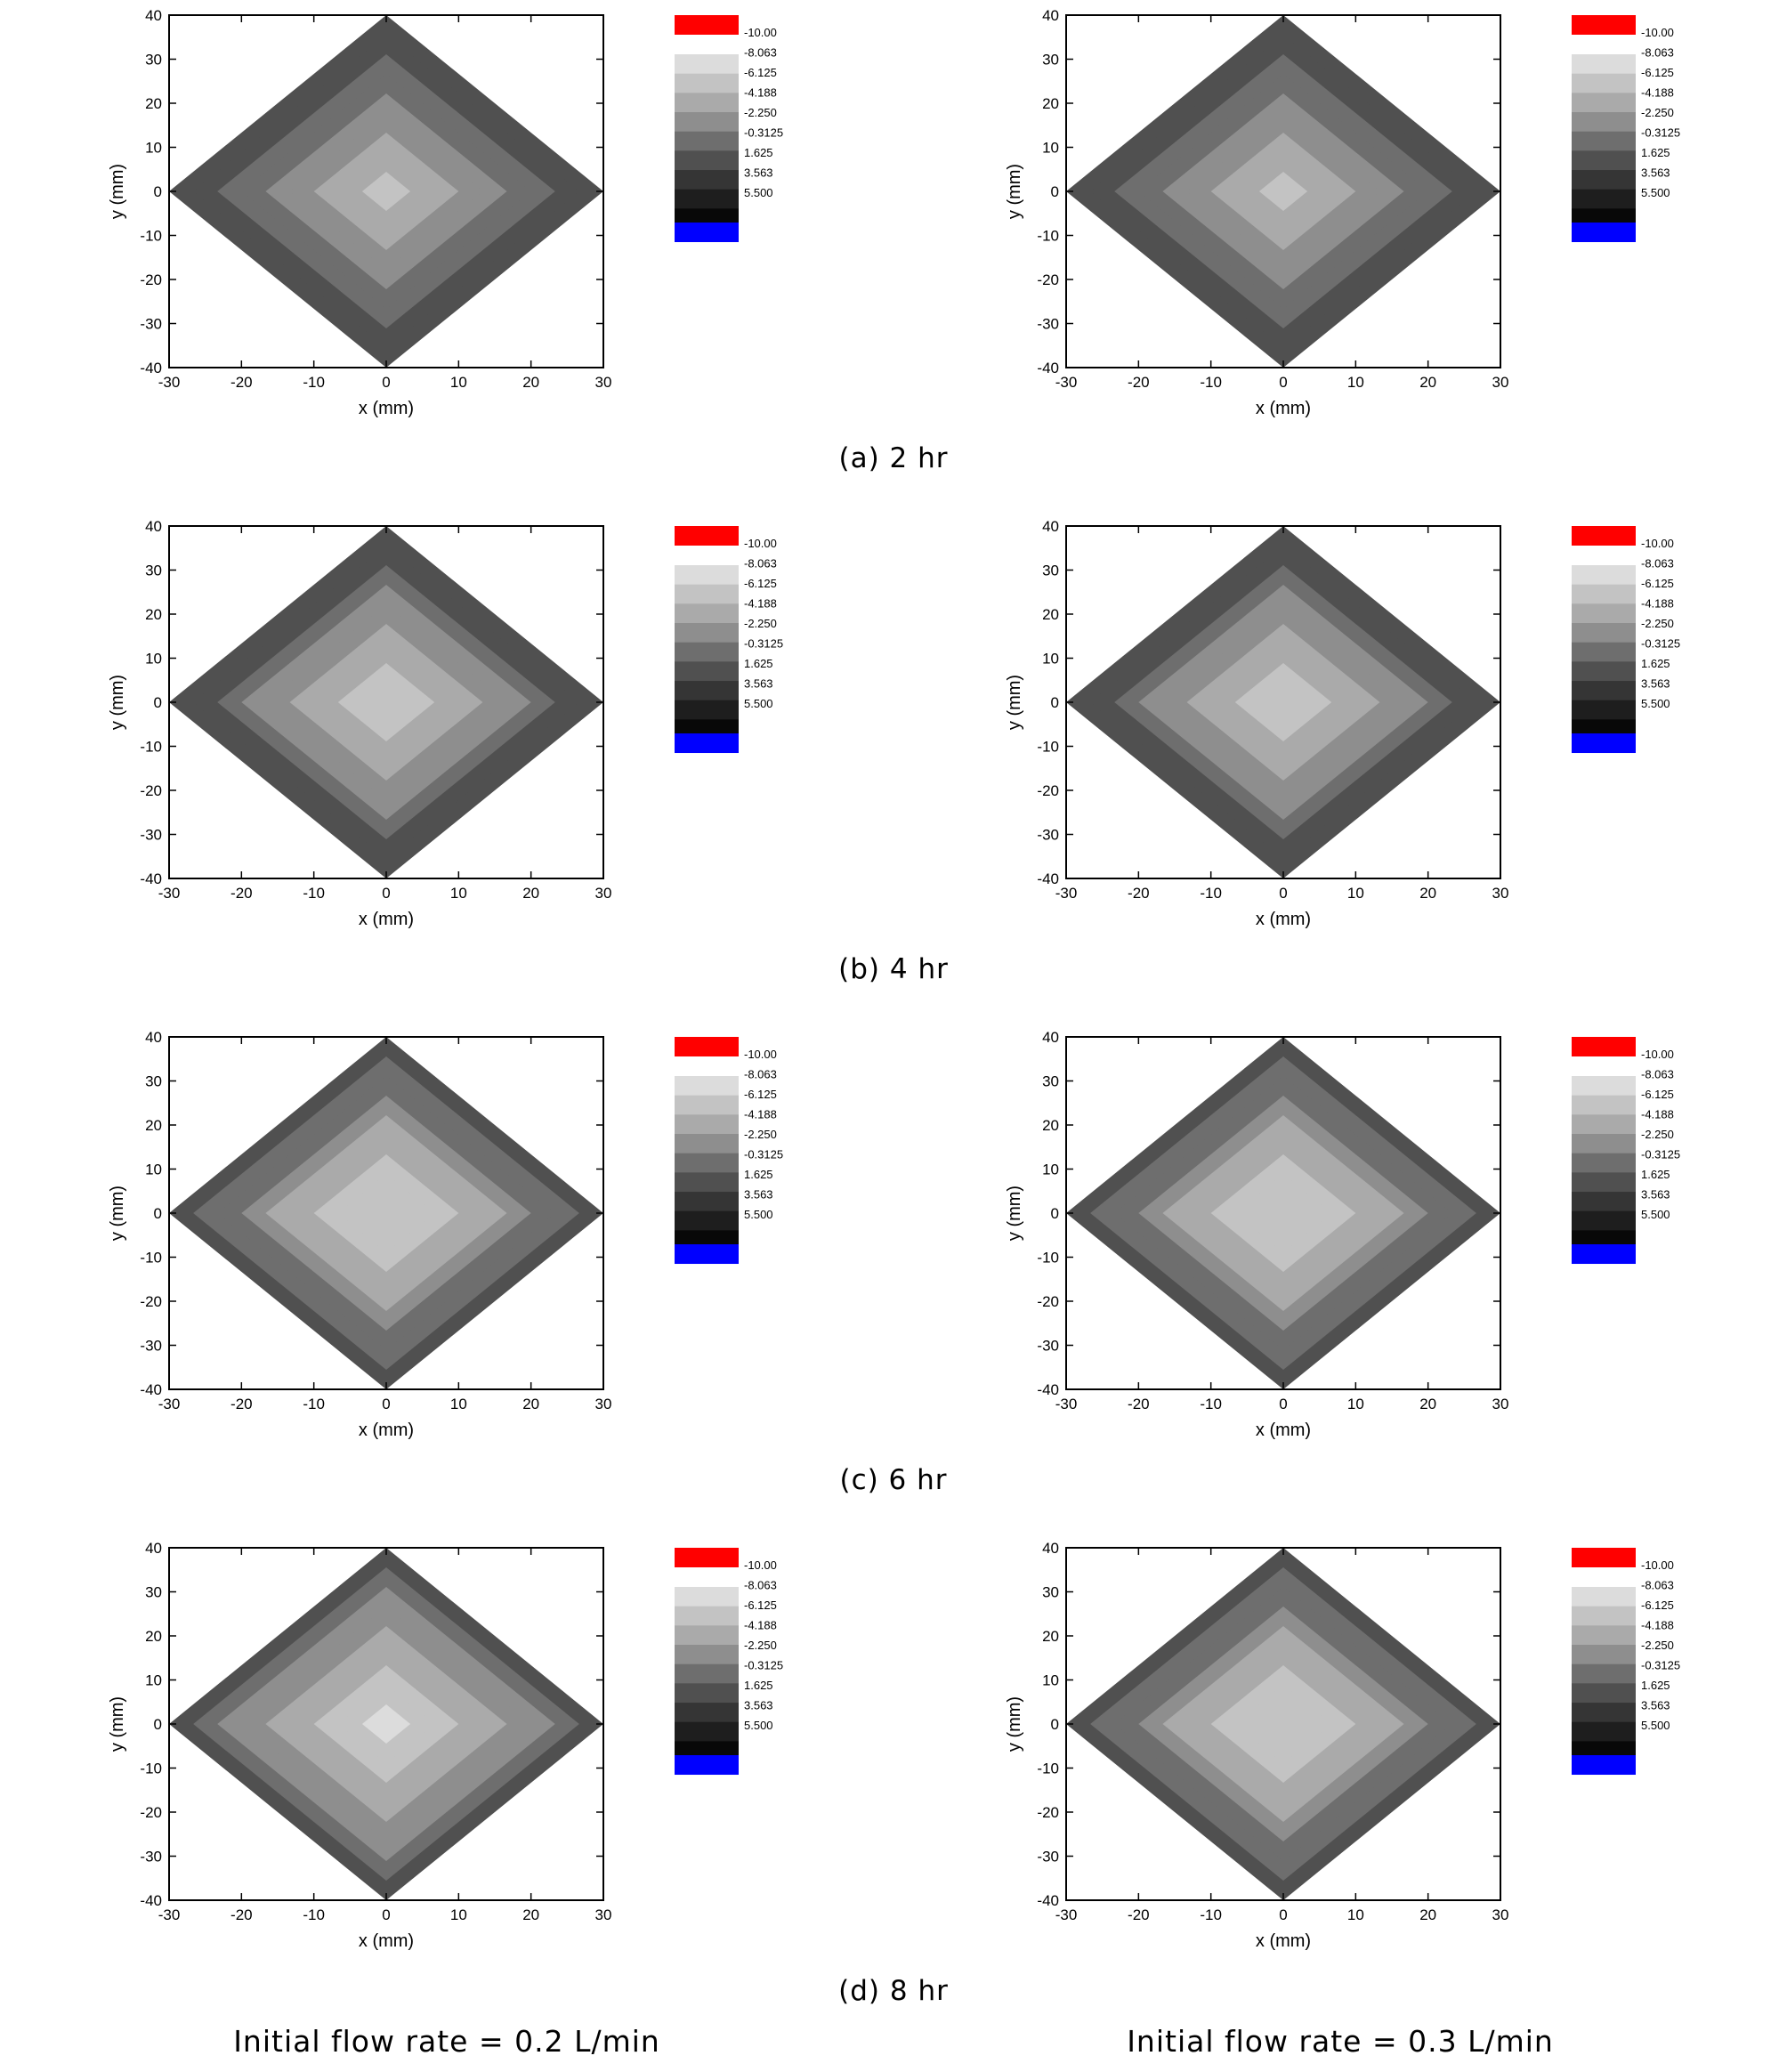  What do you see at coordinates (386, 382) in the screenshot?
I see `x-tick-label: 0` at bounding box center [386, 382].